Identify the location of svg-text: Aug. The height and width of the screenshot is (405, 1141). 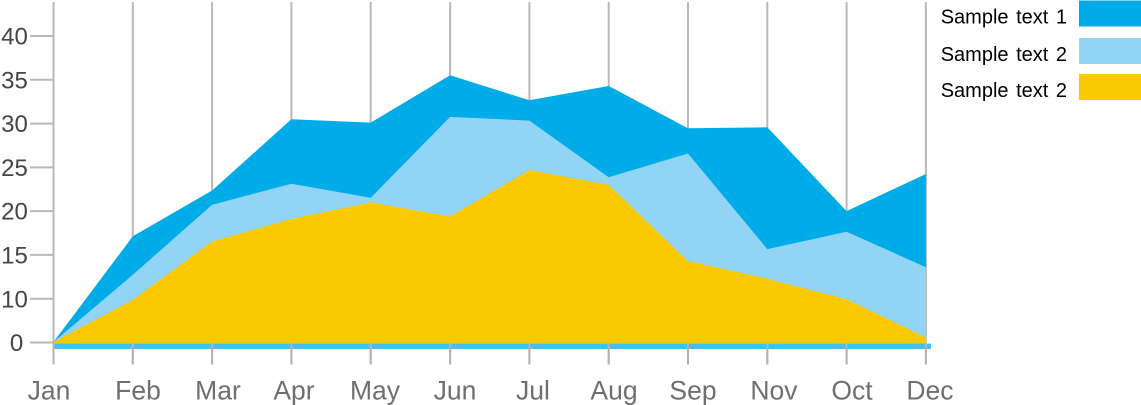
(613, 390).